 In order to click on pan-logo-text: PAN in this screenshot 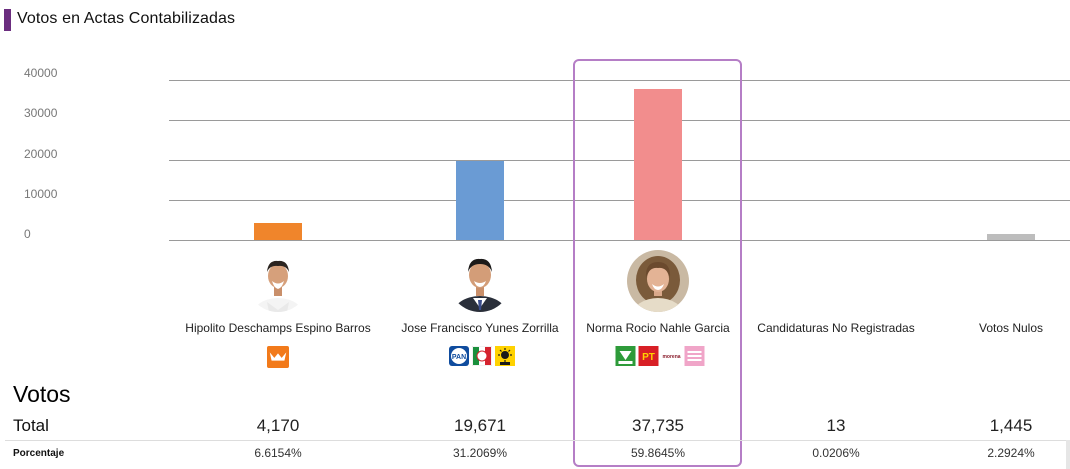, I will do `click(459, 357)`.